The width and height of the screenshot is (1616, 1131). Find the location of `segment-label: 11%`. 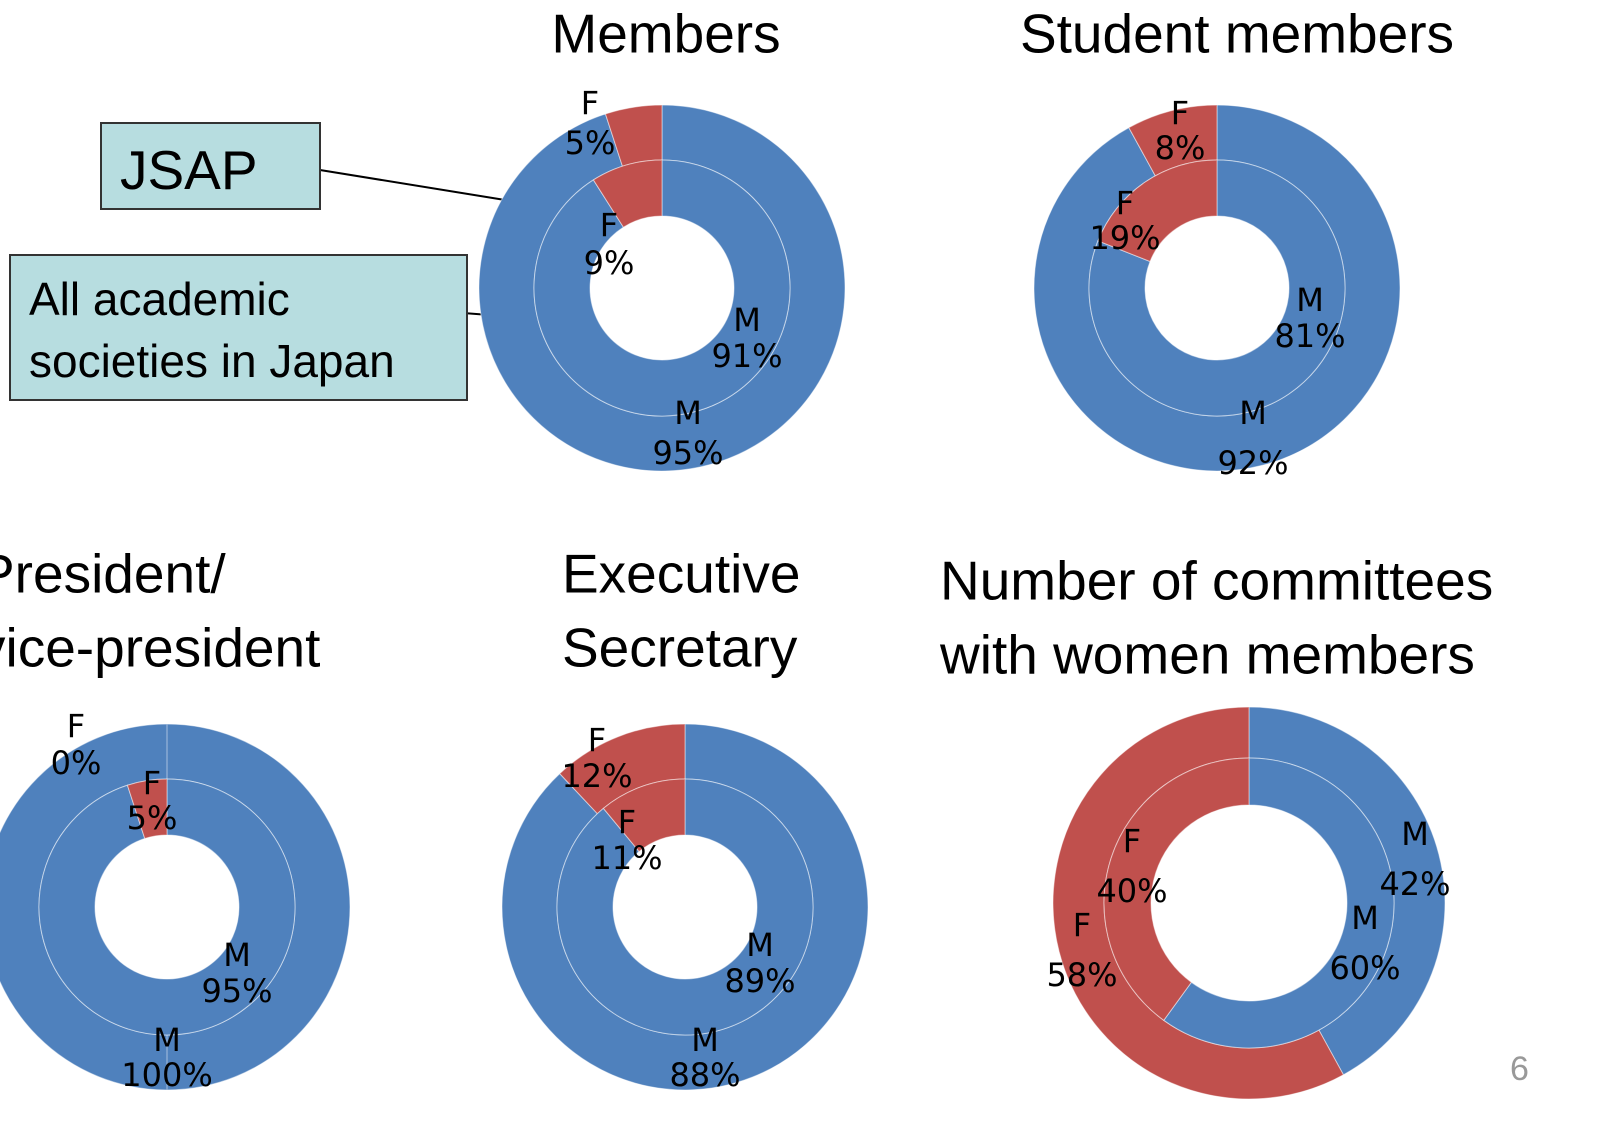

segment-label: 11% is located at coordinates (626, 858).